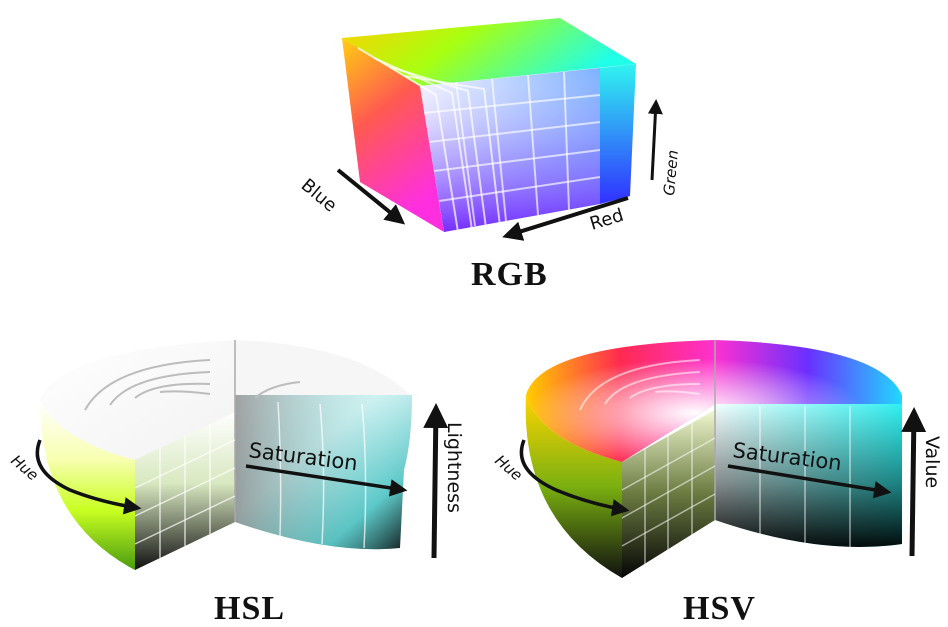 This screenshot has height=627, width=948. I want to click on hsv-saturation-arrow, so click(809, 481).